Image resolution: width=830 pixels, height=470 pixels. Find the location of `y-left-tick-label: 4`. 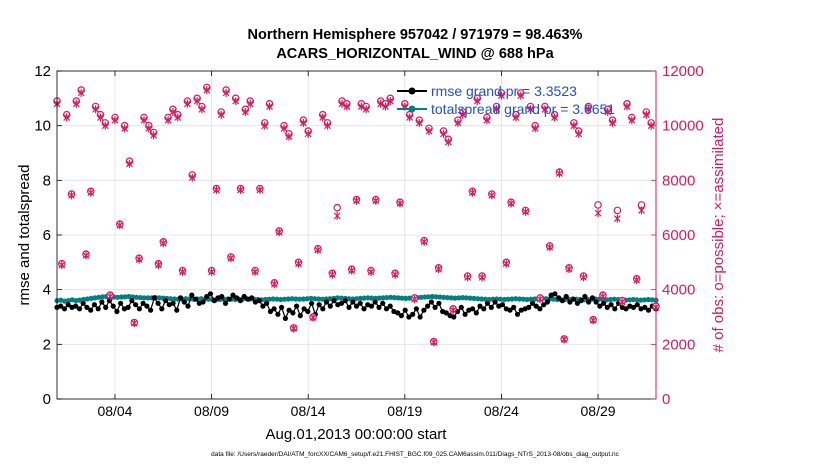

y-left-tick-label: 4 is located at coordinates (47, 290).